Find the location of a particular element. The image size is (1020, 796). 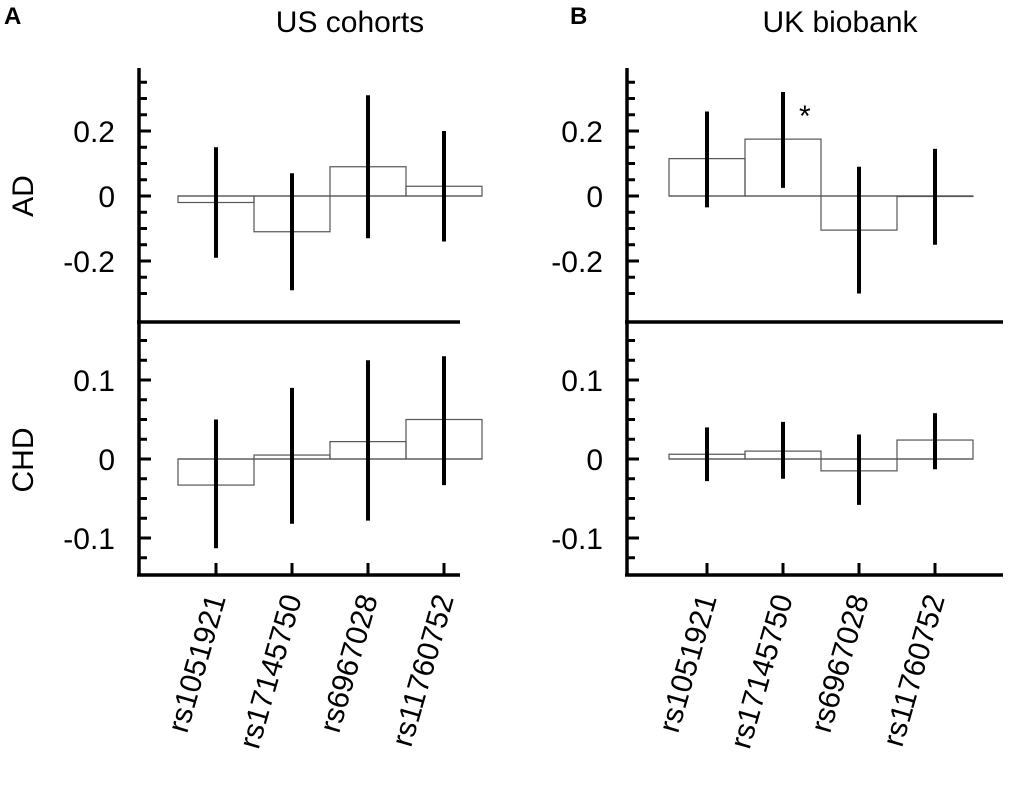

row-label-chd: CHD is located at coordinates (23, 460).